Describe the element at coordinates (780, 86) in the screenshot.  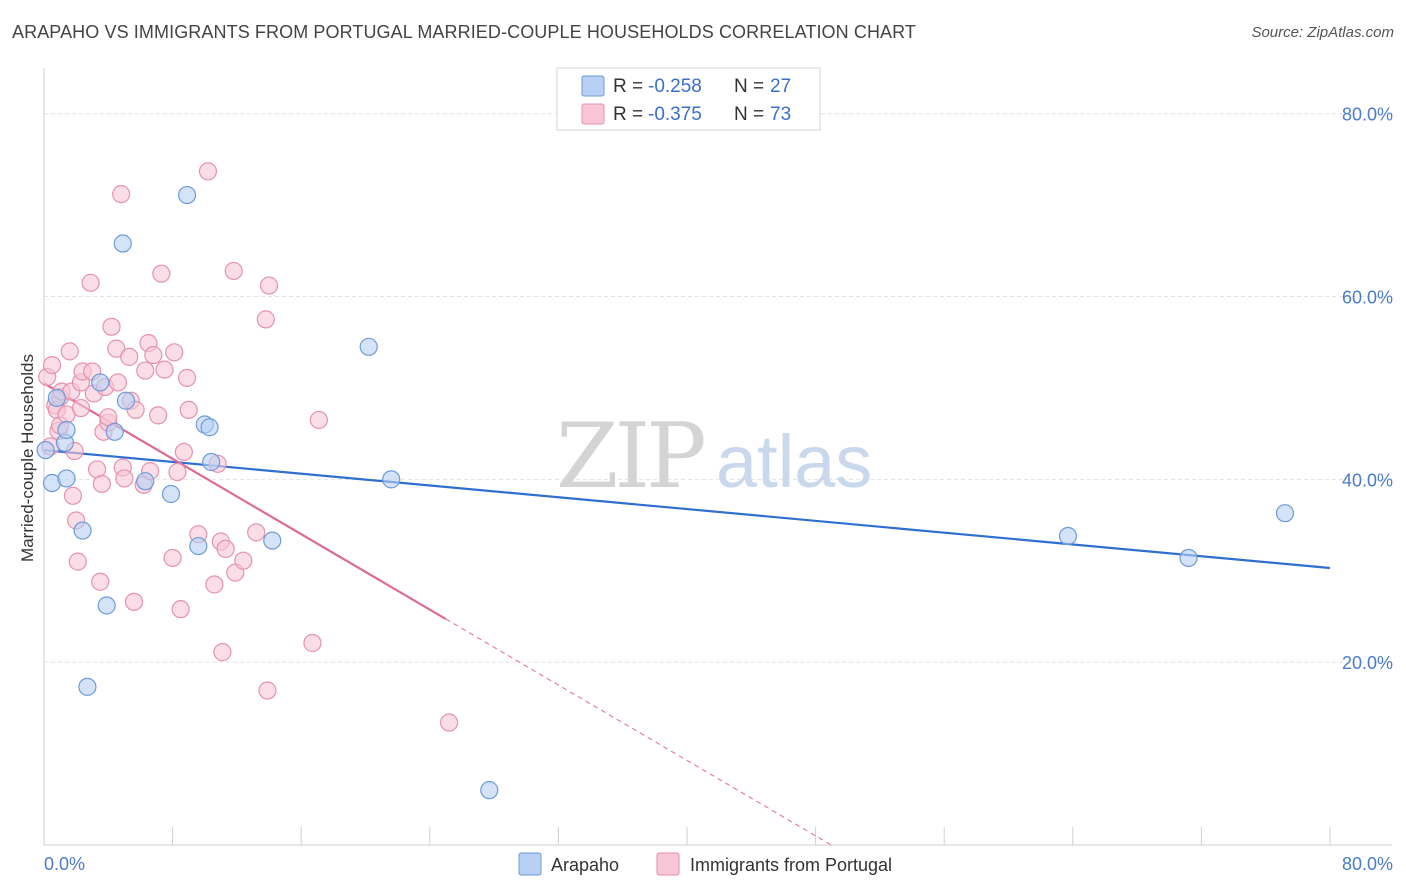
I see `legend-n-value-1: 27` at that location.